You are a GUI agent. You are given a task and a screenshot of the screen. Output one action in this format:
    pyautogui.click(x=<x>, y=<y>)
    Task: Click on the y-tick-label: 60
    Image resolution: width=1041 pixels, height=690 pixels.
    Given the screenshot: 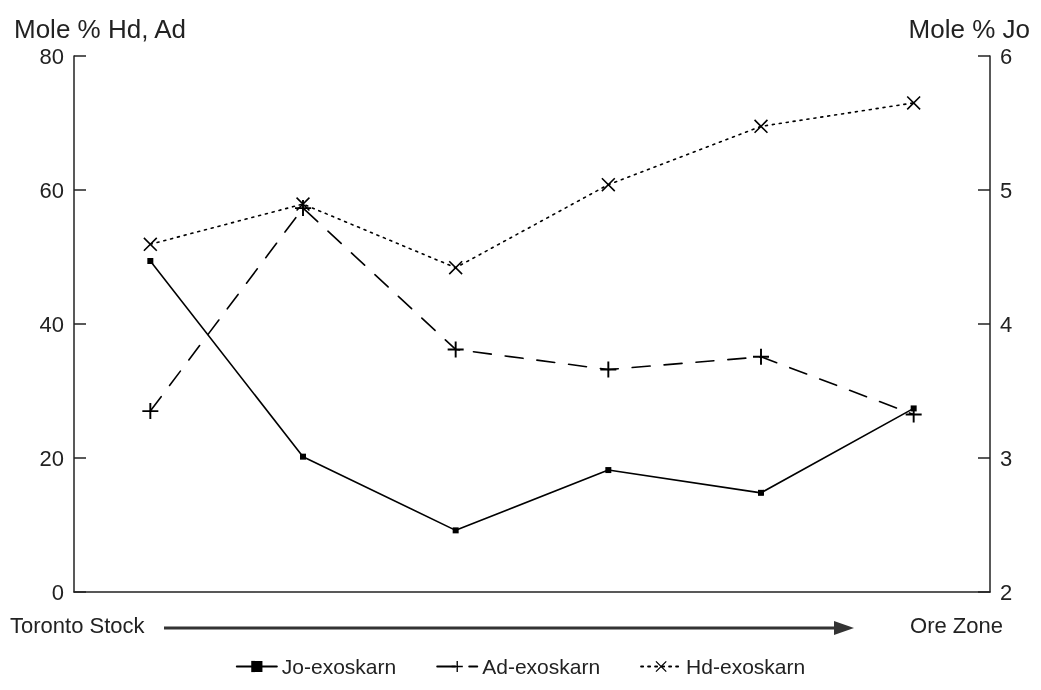 What is the action you would take?
    pyautogui.click(x=51, y=190)
    